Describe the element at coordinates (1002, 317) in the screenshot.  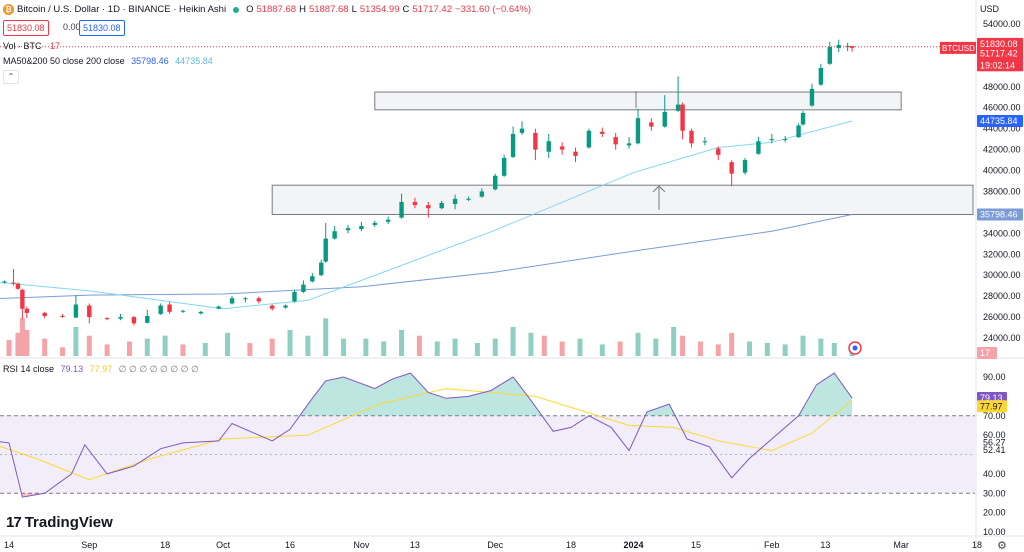
I see `price-tick-label: 26000.00` at that location.